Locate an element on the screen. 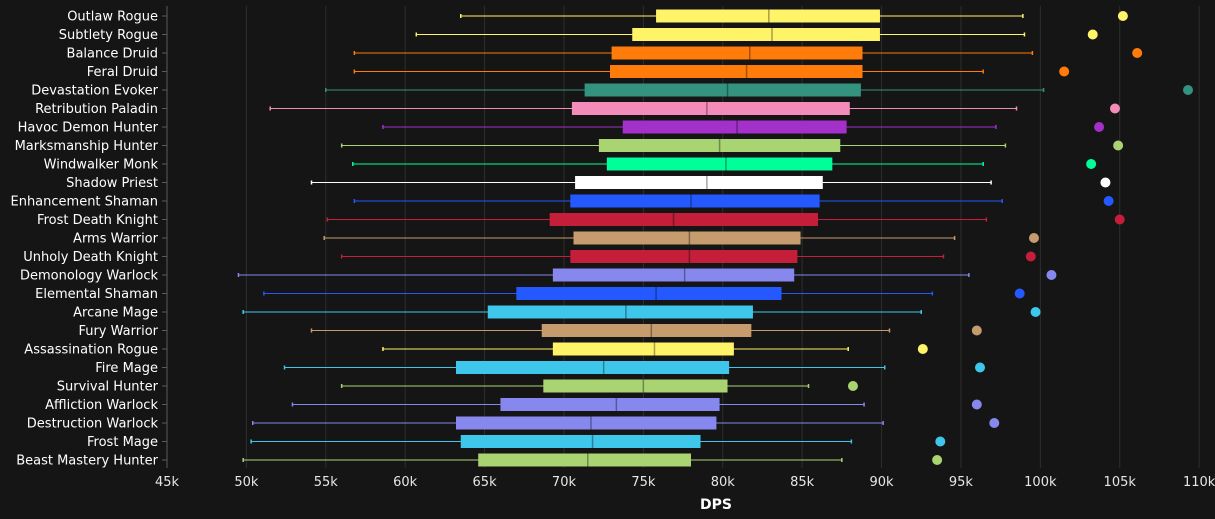 The height and width of the screenshot is (519, 1215). category-label: Fire Mage is located at coordinates (126, 368).